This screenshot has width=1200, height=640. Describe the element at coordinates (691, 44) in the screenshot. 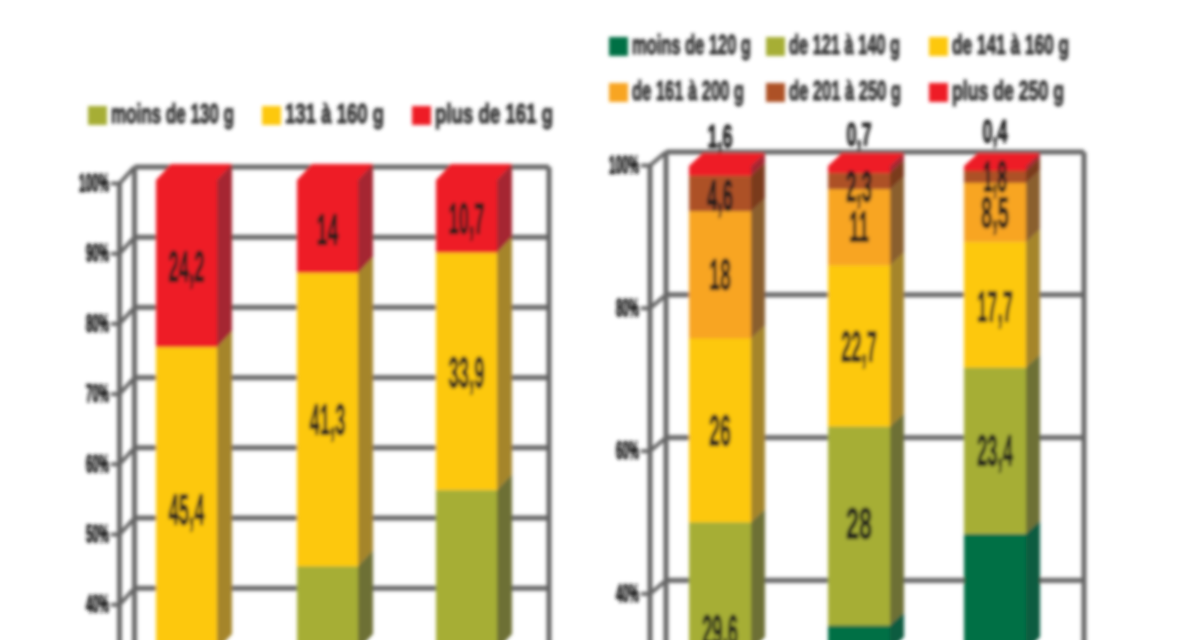

I see `svg-text: moins de 120 g` at that location.